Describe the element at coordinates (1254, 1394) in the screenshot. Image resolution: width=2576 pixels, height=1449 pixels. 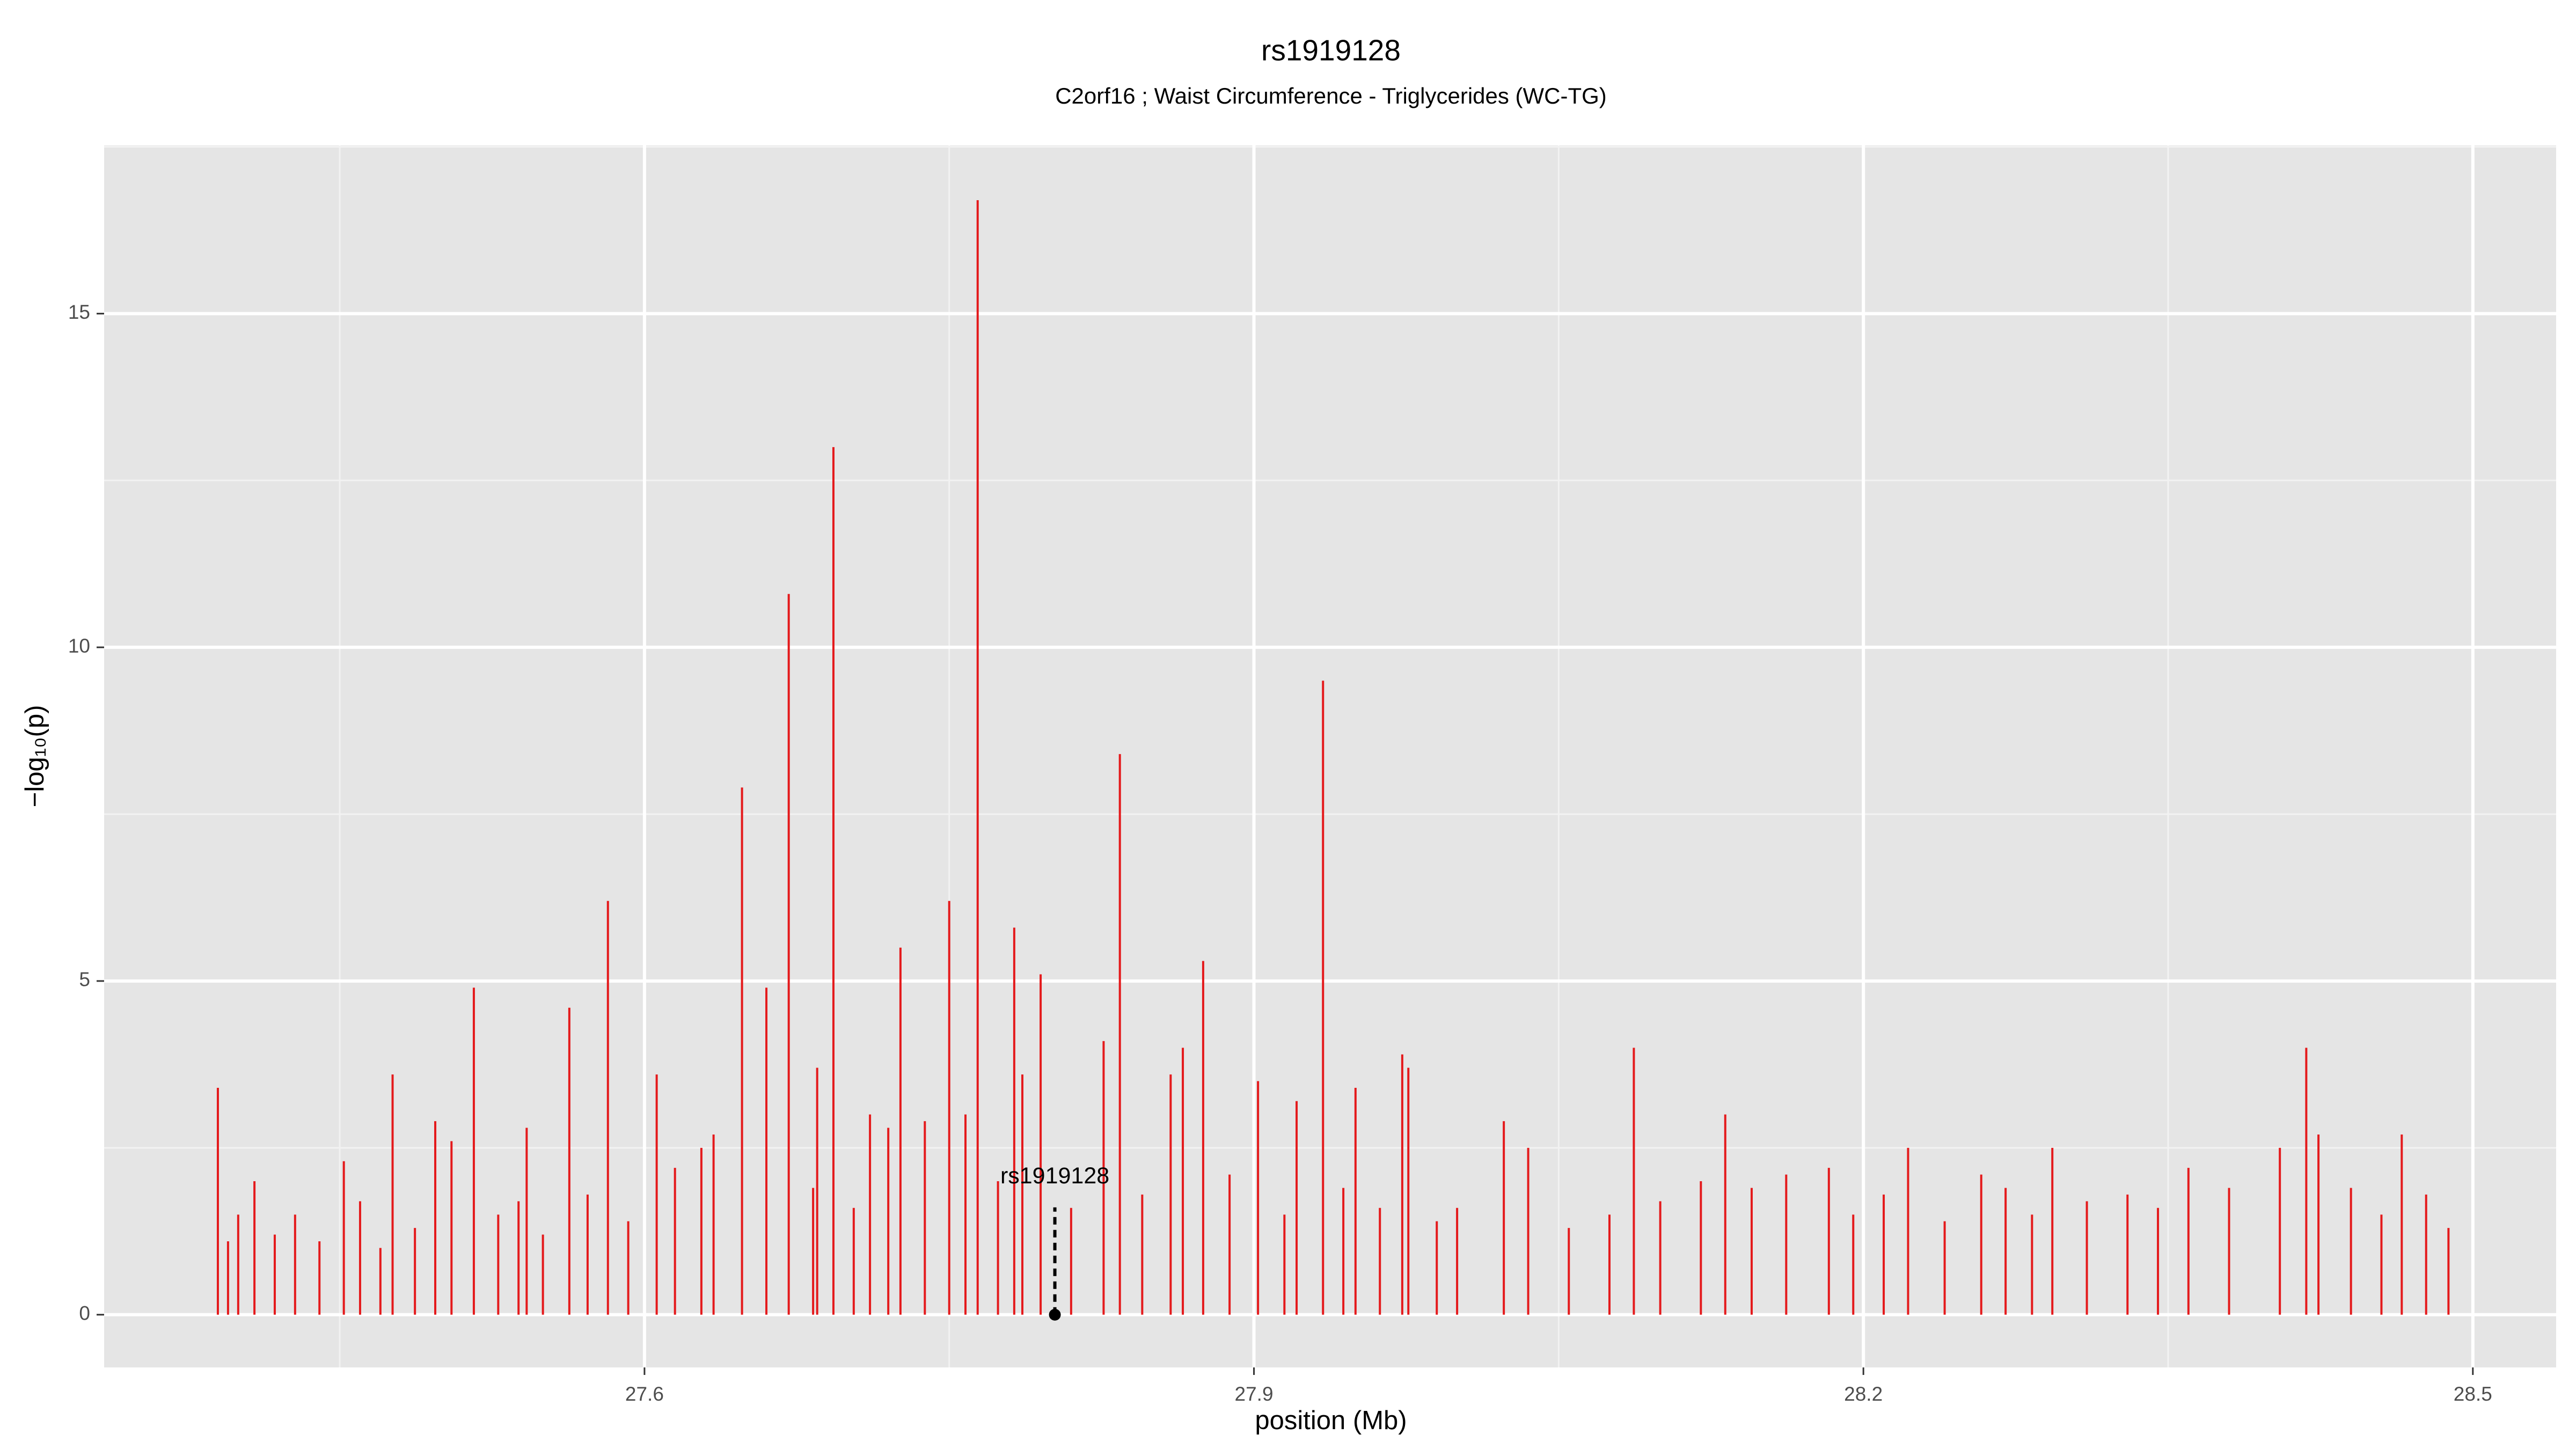
I see `x-tick-label: 27.9` at that location.